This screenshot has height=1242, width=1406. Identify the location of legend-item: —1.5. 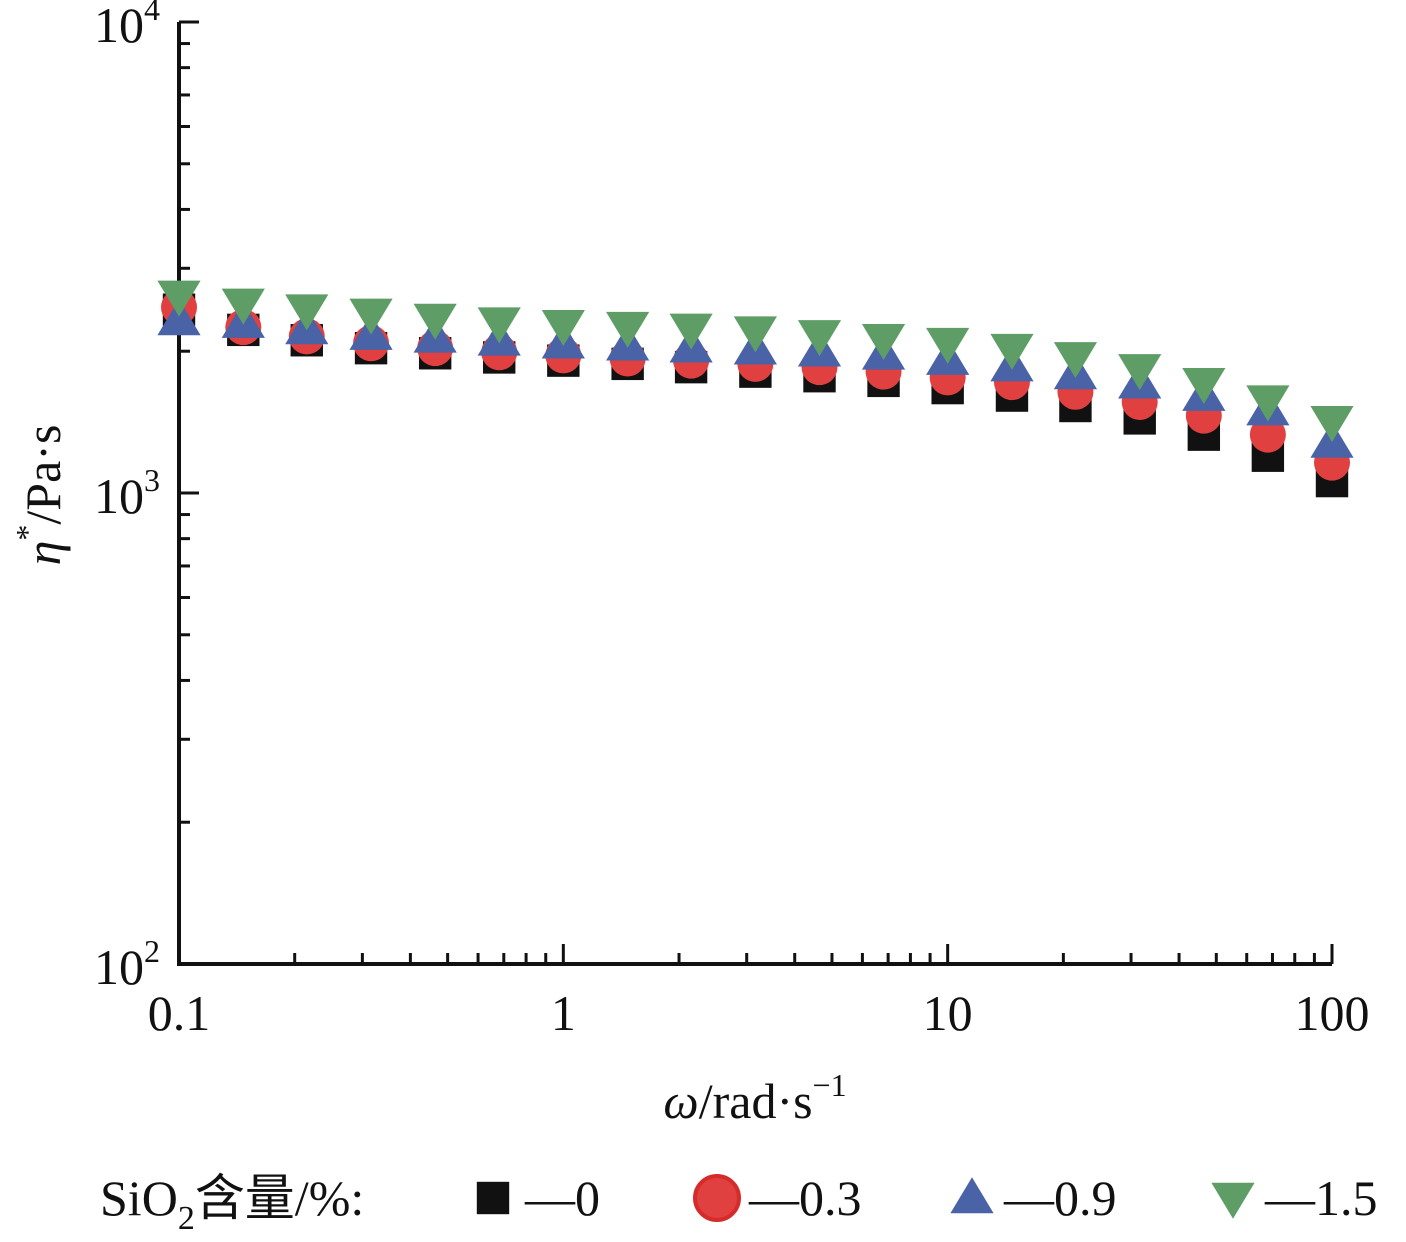
(1294, 1198).